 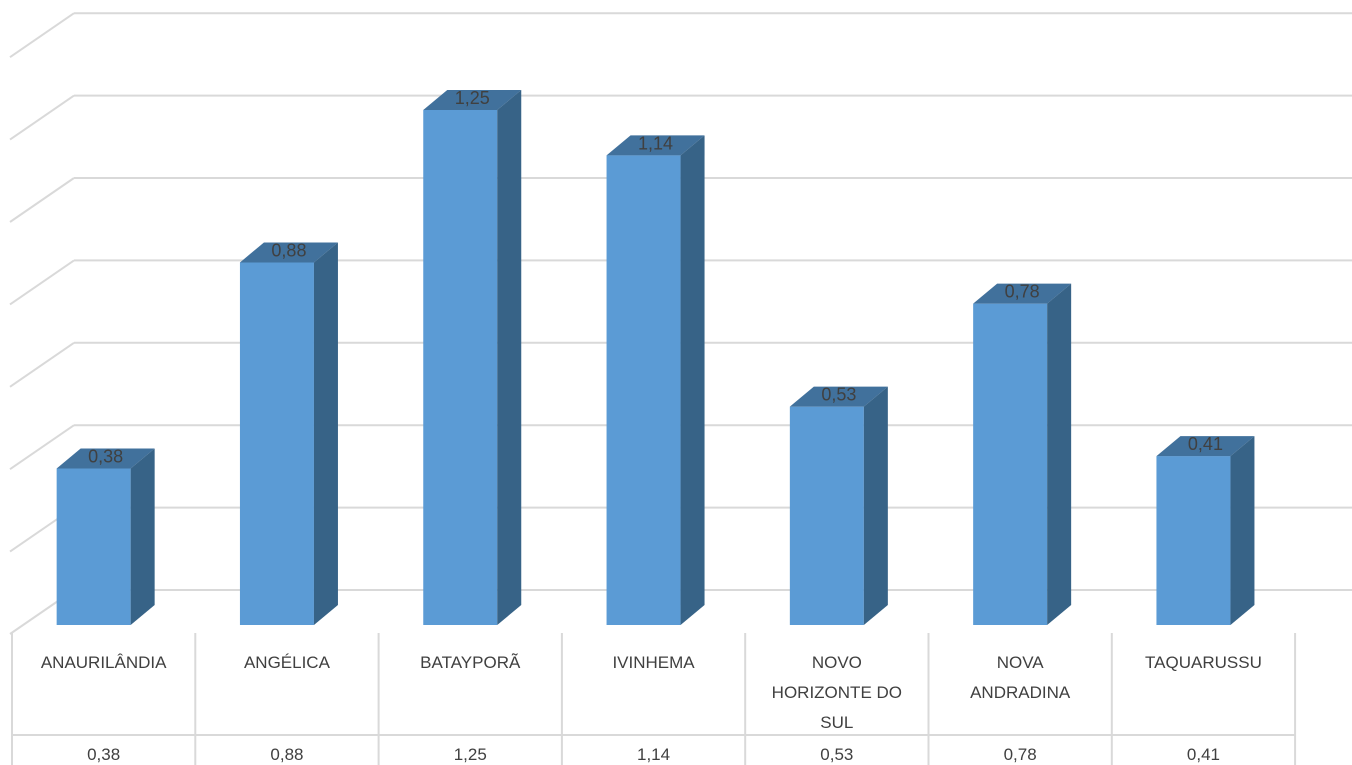 What do you see at coordinates (653, 754) in the screenshot?
I see `table-value: 1,14` at bounding box center [653, 754].